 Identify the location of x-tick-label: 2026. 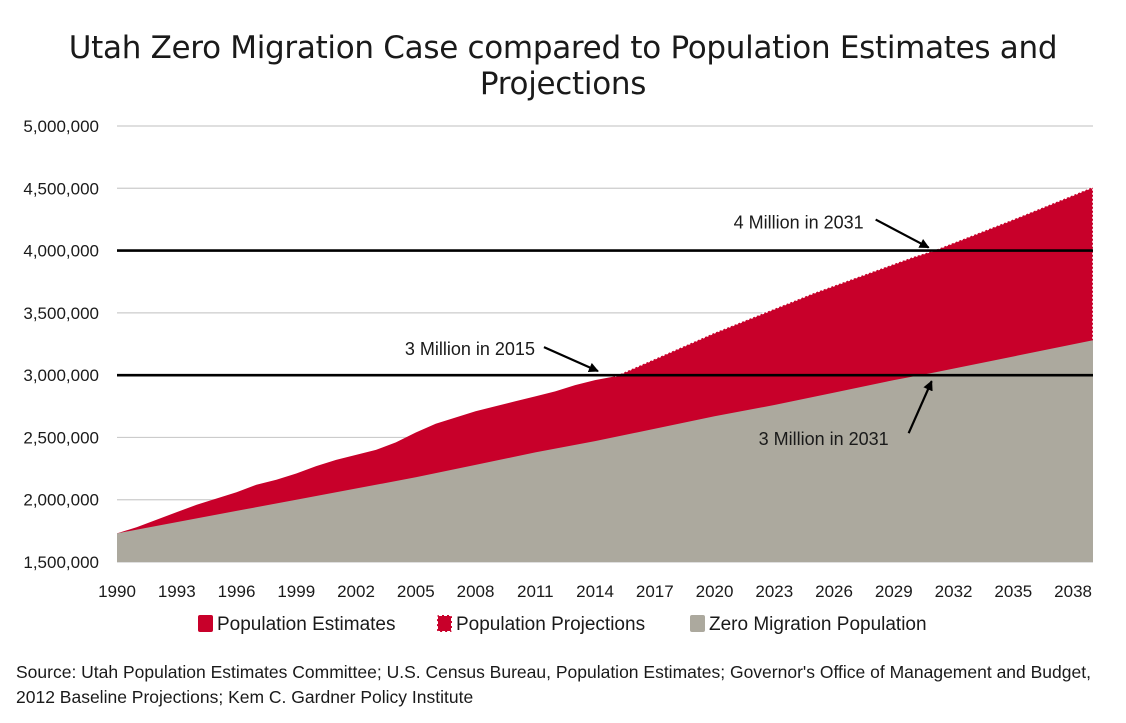
(834, 591).